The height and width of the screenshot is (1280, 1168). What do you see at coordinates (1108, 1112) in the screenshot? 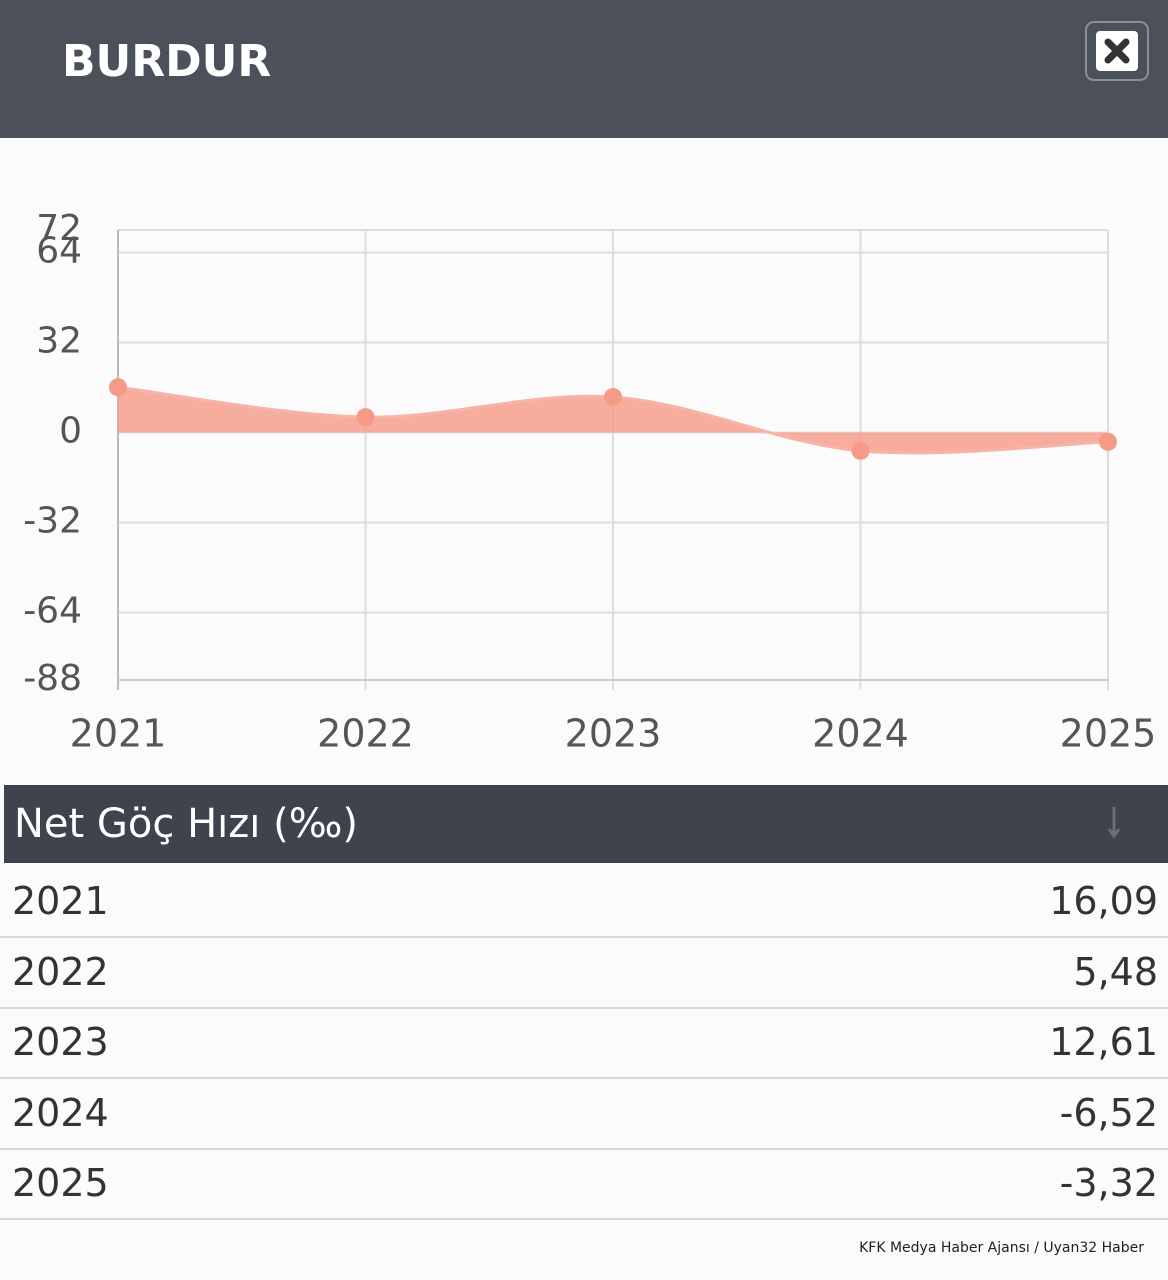
I see `value-cell: -6,52` at bounding box center [1108, 1112].